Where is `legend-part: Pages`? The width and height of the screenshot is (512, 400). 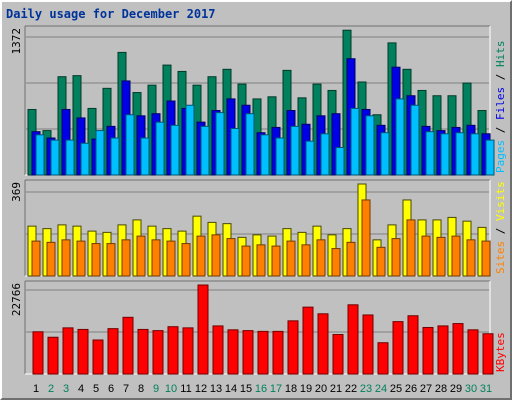 legend-part: Pages is located at coordinates (500, 156).